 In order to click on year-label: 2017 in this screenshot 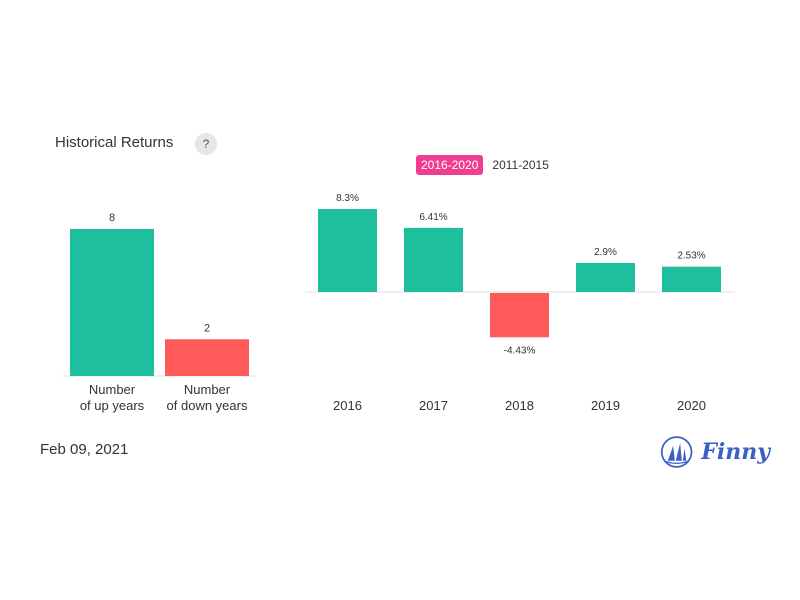, I will do `click(433, 405)`.